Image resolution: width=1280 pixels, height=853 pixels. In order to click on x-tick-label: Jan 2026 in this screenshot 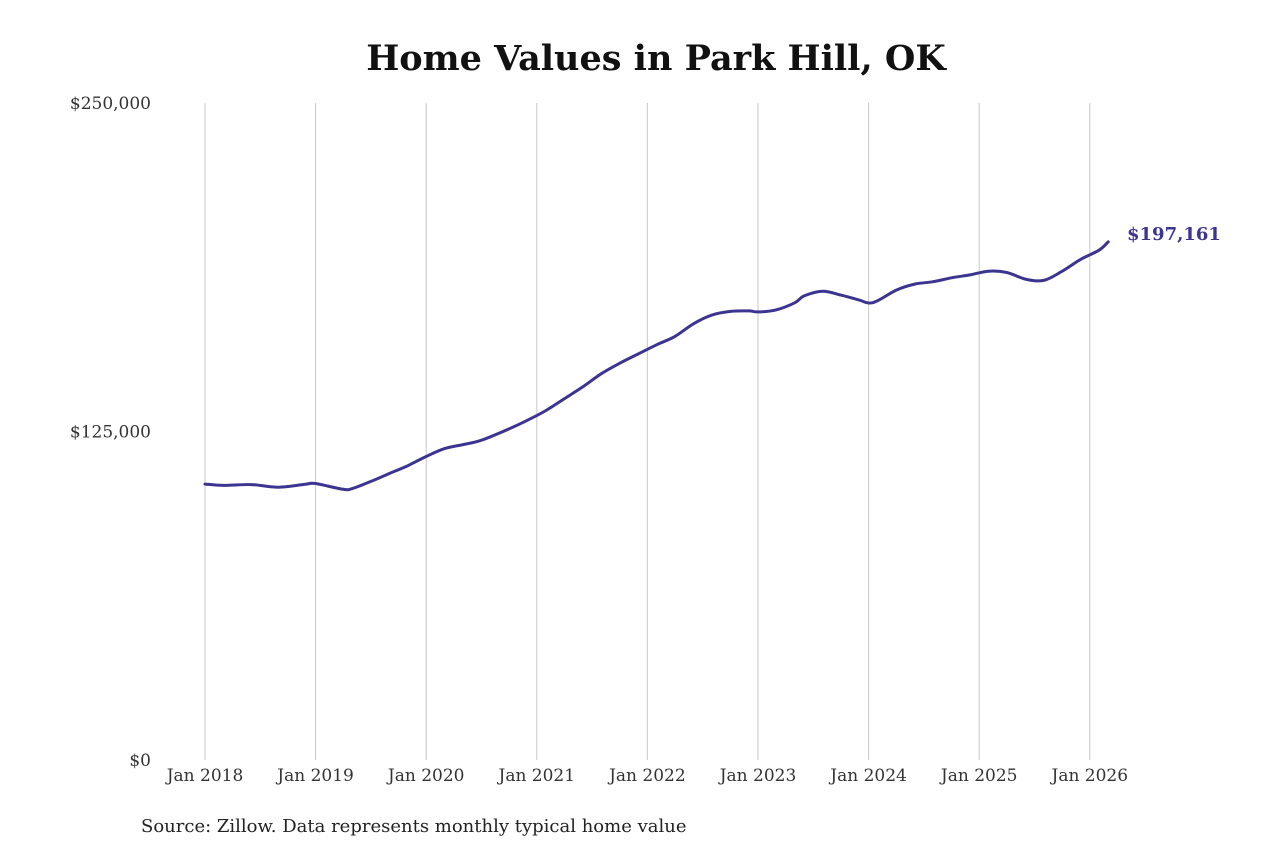, I will do `click(1089, 776)`.